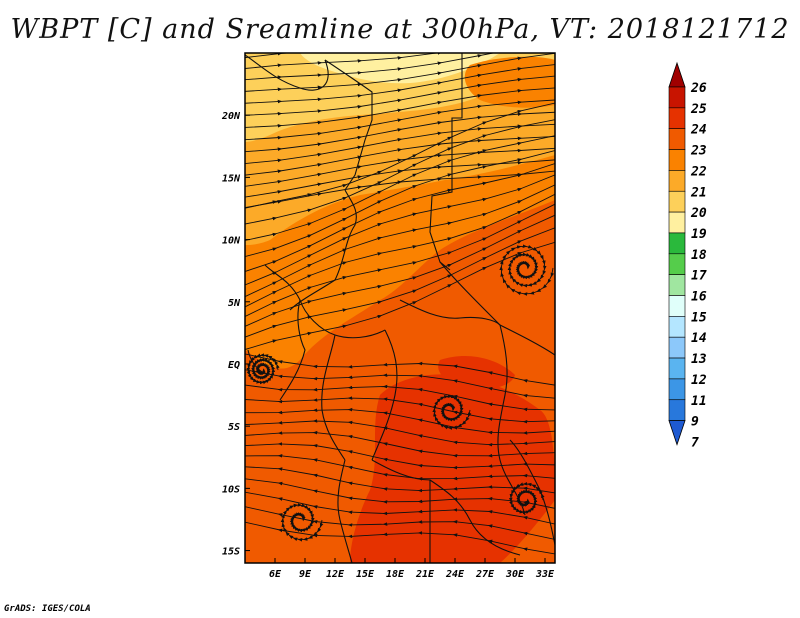  What do you see at coordinates (698, 109) in the screenshot?
I see `colorbar-label: 25` at bounding box center [698, 109].